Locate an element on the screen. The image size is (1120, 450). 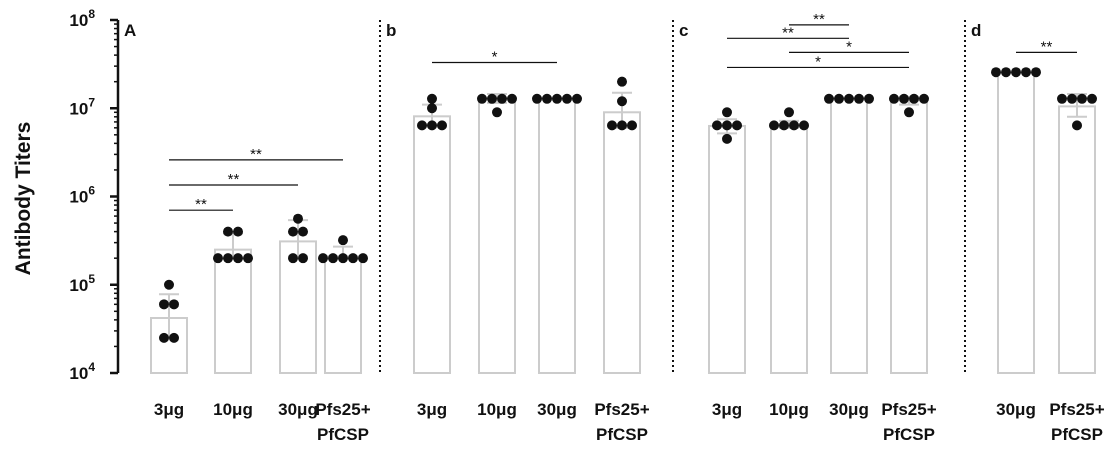
y-axis: 10⁴ 10⁵ 10⁶ 10⁷ 10⁸ Antibody Titers is located at coordinates (66, 195).